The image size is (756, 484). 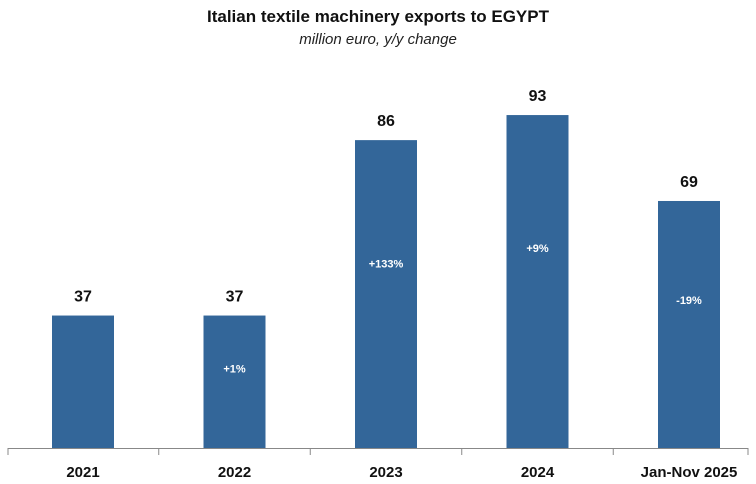 What do you see at coordinates (538, 96) in the screenshot?
I see `bar-value-label: 93` at bounding box center [538, 96].